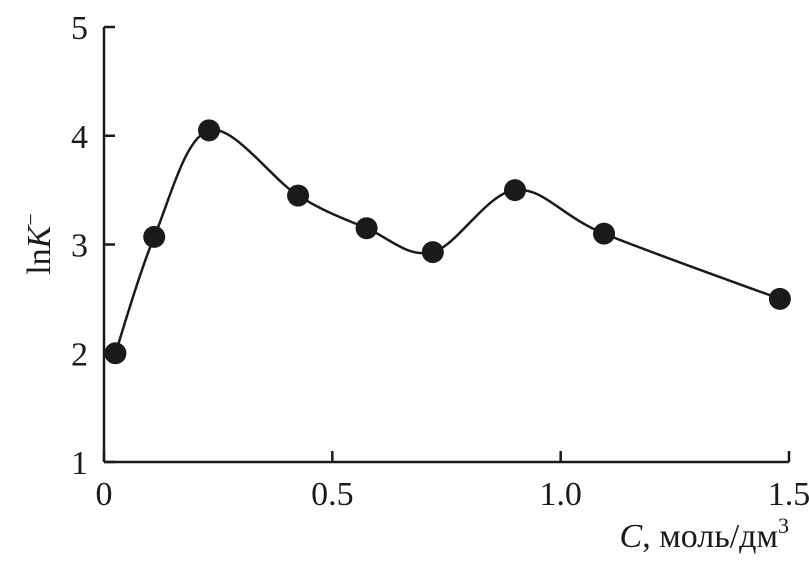 The height and width of the screenshot is (565, 809). I want to click on x-tick-label: 0, so click(104, 494).